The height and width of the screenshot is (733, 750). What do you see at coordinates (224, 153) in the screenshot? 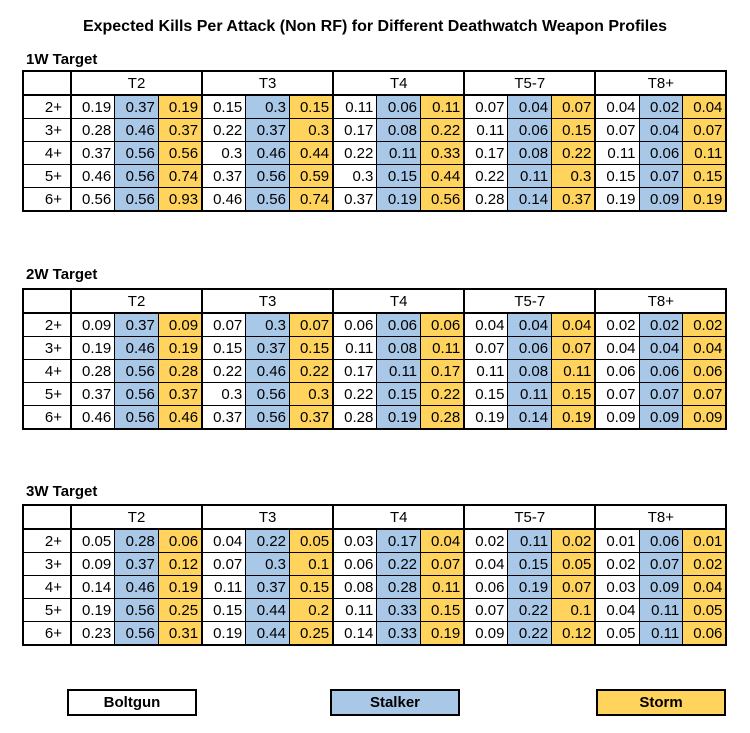
I see `value-cell: 0.3` at bounding box center [224, 153].